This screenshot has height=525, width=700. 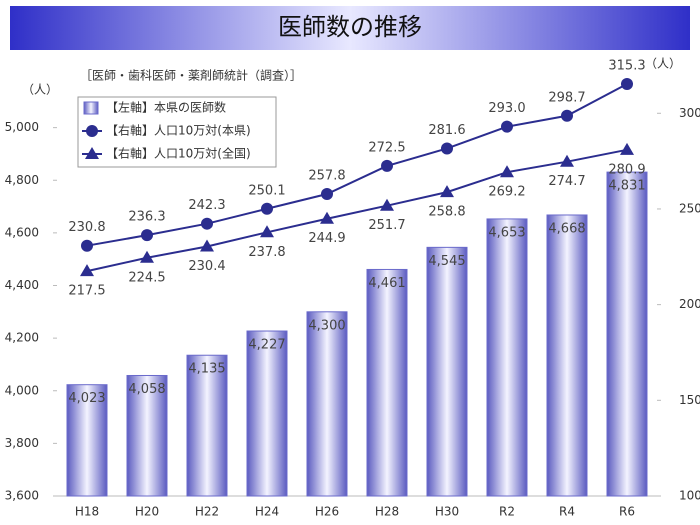 What do you see at coordinates (327, 512) in the screenshot?
I see `x-tick-label: H26` at bounding box center [327, 512].